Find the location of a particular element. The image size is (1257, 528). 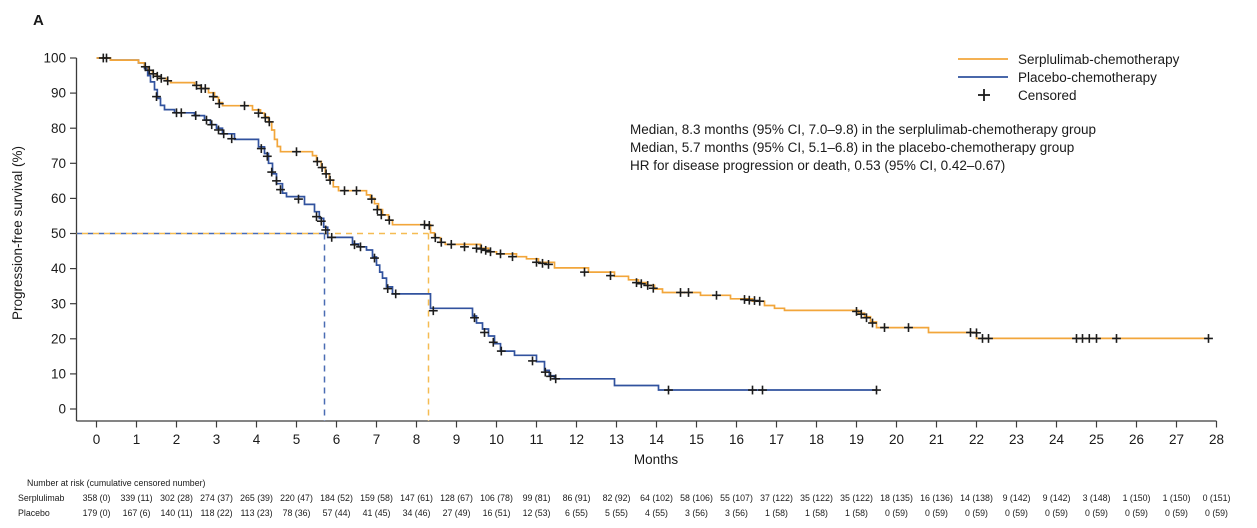

risk-value: 184 (52) is located at coordinates (336, 498).